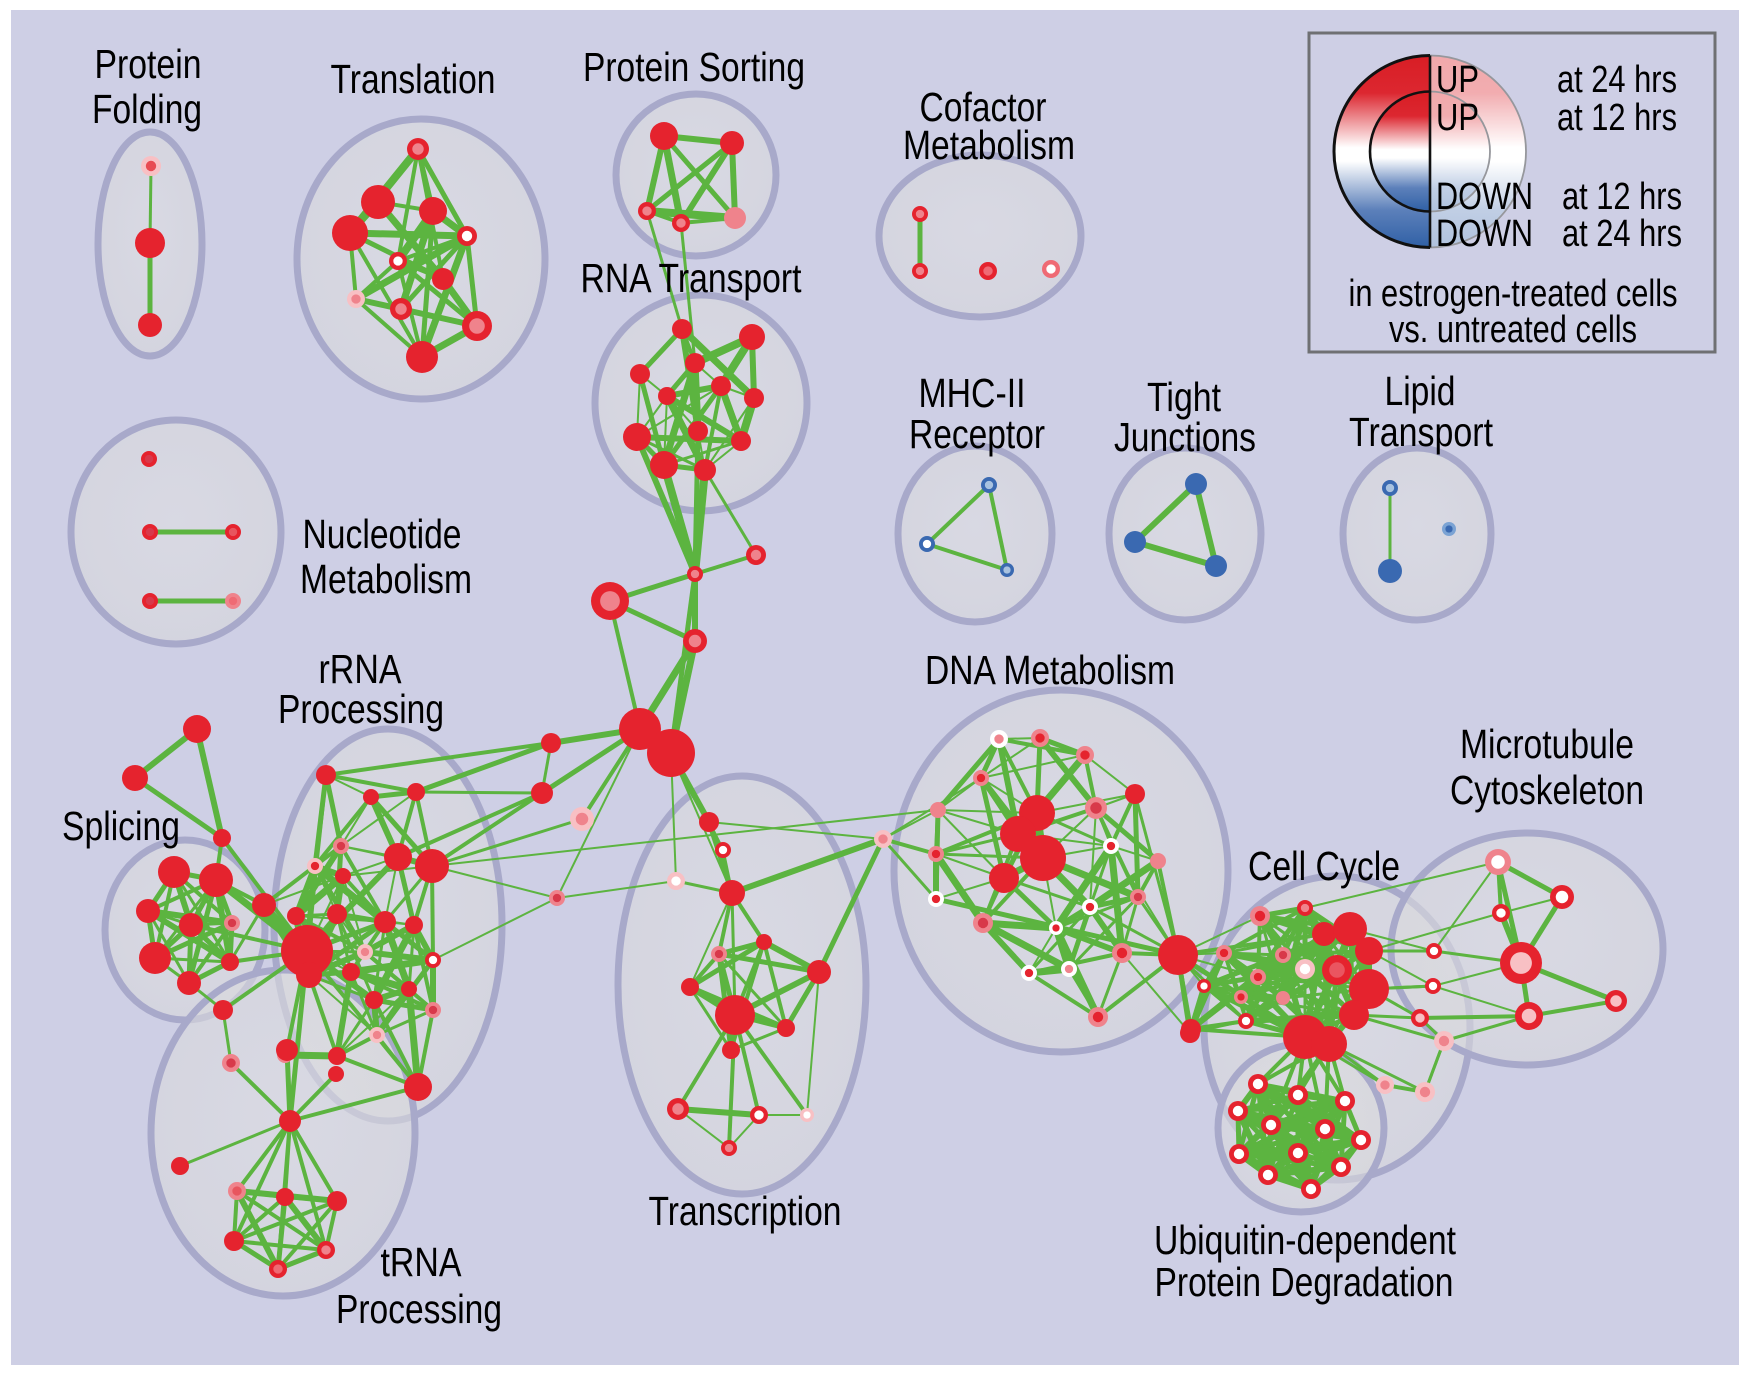 This screenshot has width=1750, height=1376. Describe the element at coordinates (382, 534) in the screenshot. I see `svg-text: Nucleotide` at that location.